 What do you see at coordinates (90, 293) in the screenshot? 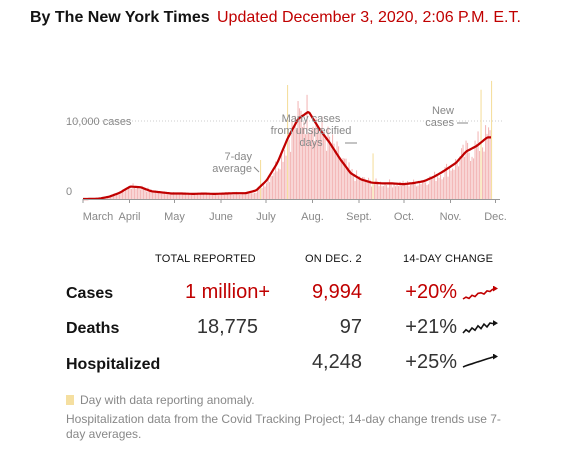
I see `row-label-cases: Cases` at bounding box center [90, 293].